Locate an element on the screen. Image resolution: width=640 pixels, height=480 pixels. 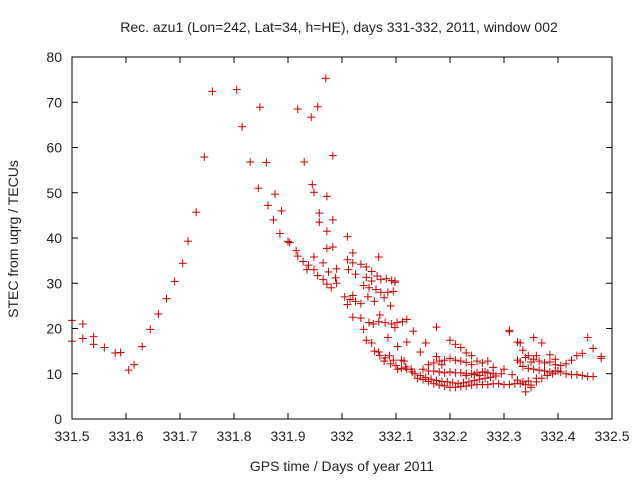
x-tick-label: 332.1 is located at coordinates (395, 436).